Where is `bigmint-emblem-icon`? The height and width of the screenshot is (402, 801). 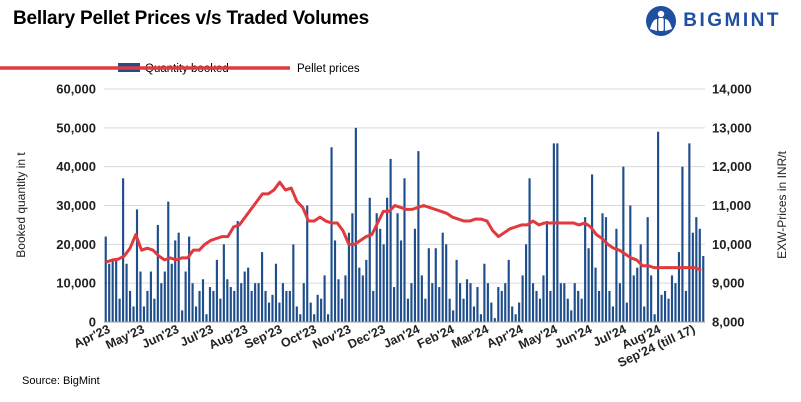 bigmint-emblem-icon is located at coordinates (661, 21).